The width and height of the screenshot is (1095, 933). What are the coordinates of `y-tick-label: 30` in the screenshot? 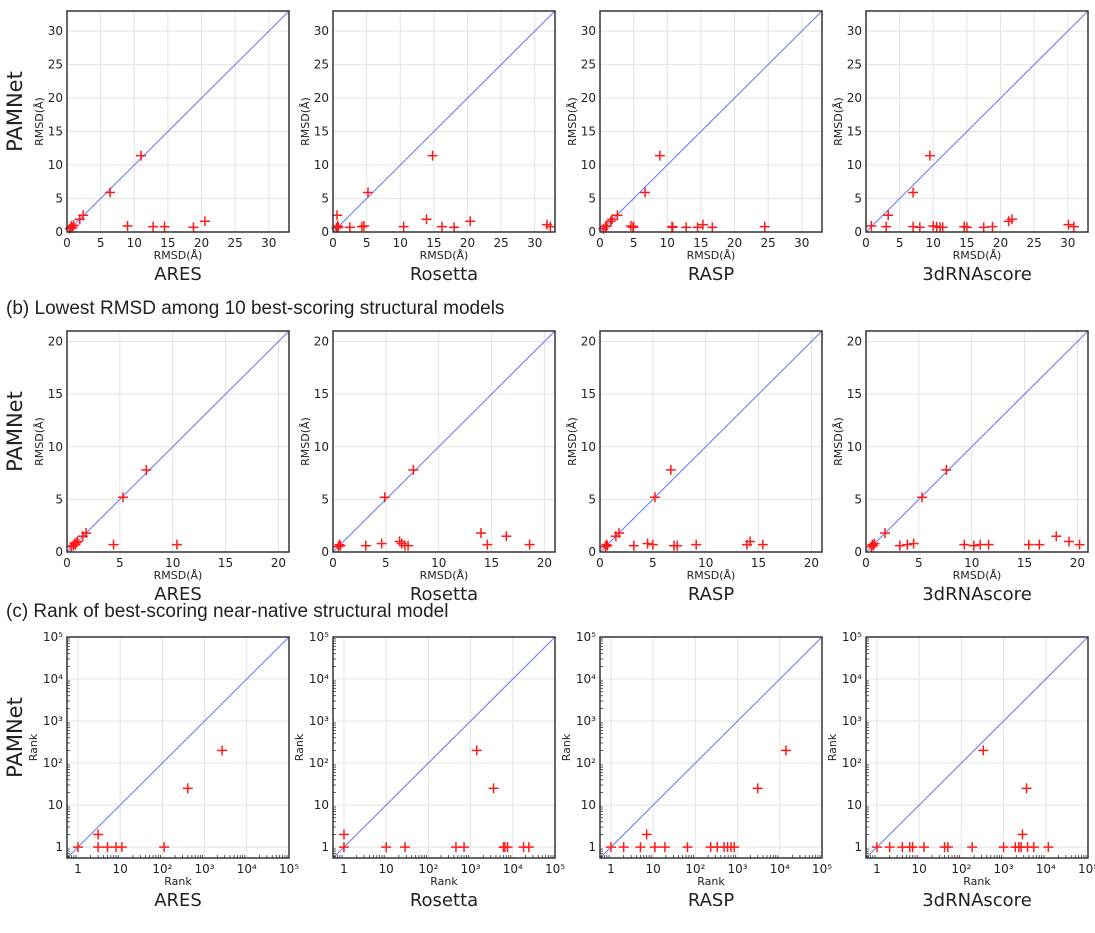 It's located at (321, 31).